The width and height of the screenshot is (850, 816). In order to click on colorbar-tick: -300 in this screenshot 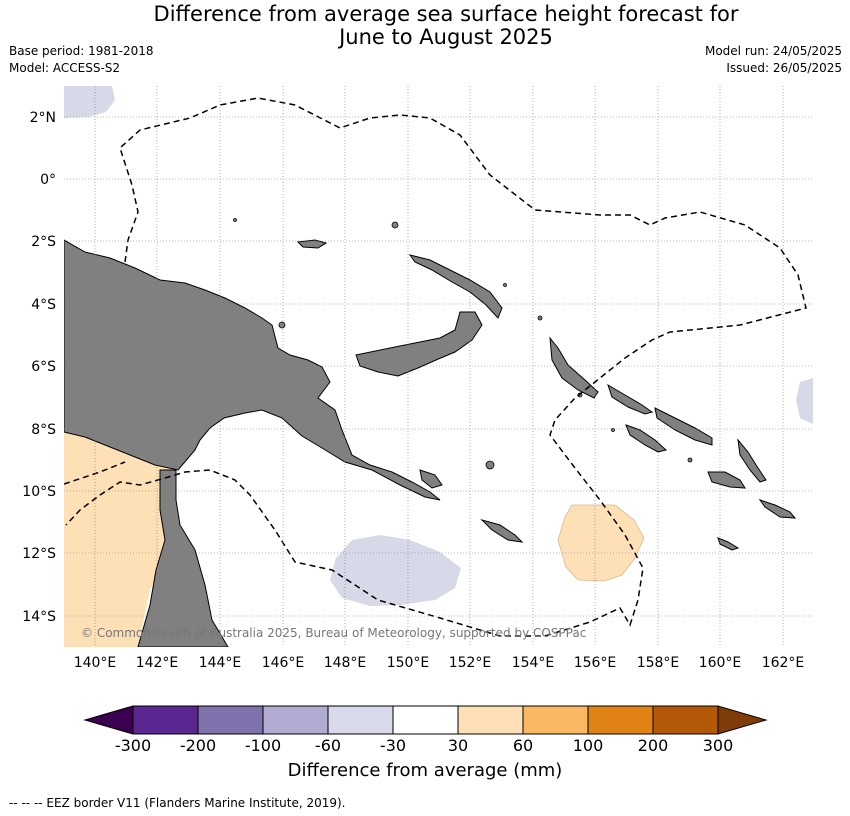, I will do `click(133, 745)`.